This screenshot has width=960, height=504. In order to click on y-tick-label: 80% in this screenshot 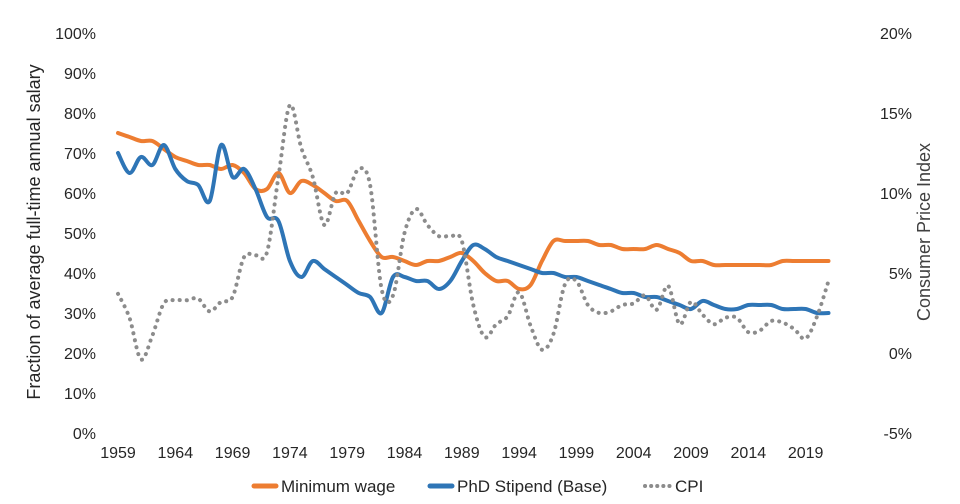, I will do `click(80, 114)`.